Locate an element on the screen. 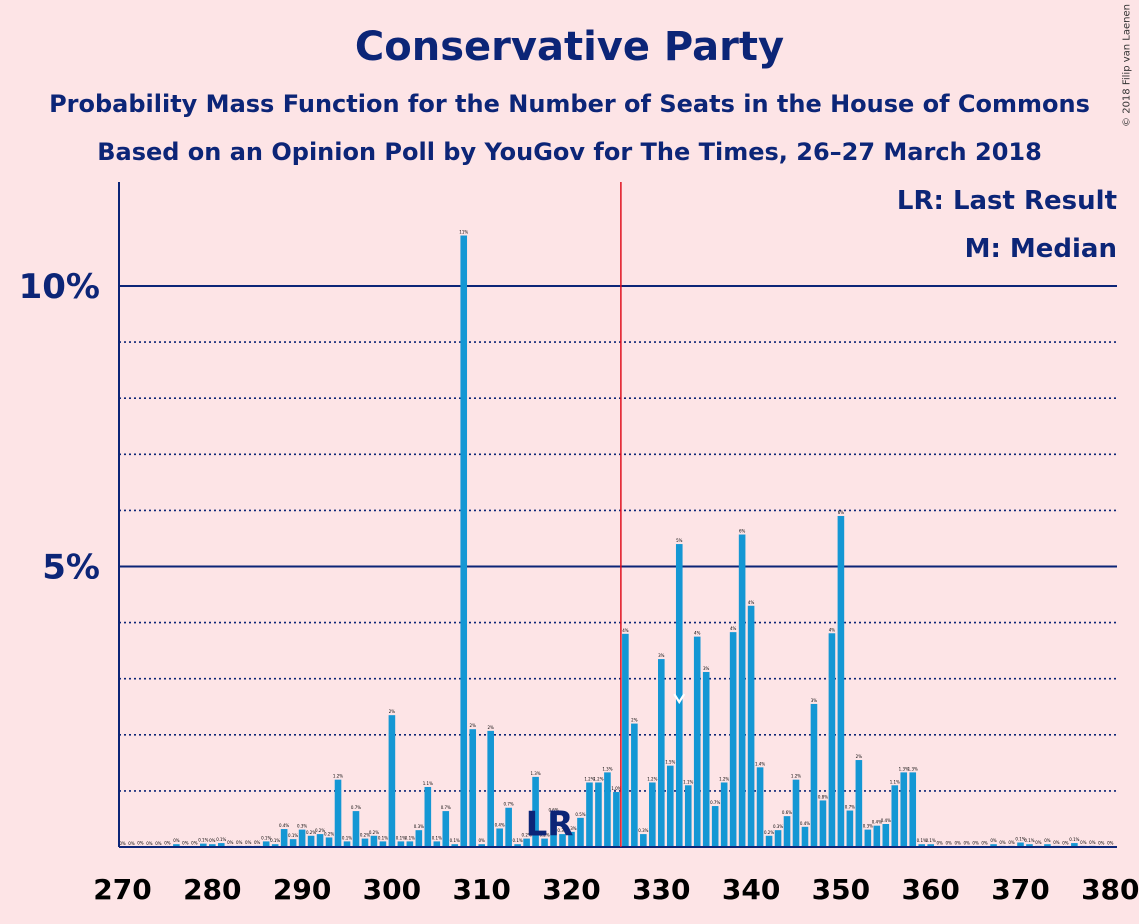 The height and width of the screenshot is (924, 1139). bar-data-label: 0.8% is located at coordinates (823, 796).